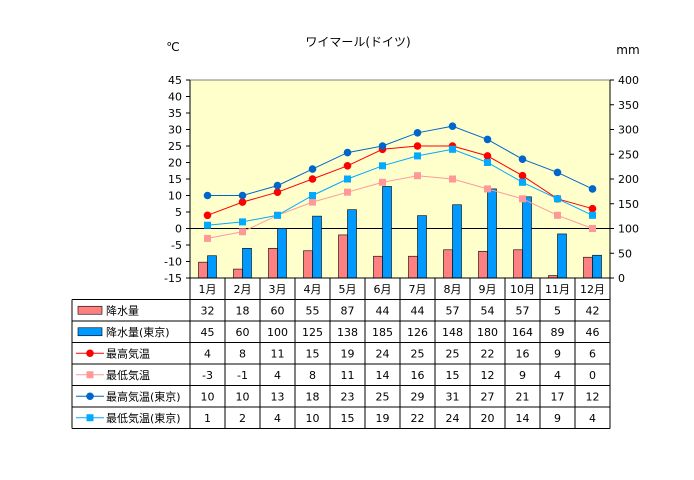 This screenshot has height=480, width=694. What do you see at coordinates (278, 289) in the screenshot?
I see `month-label: 3月` at bounding box center [278, 289].